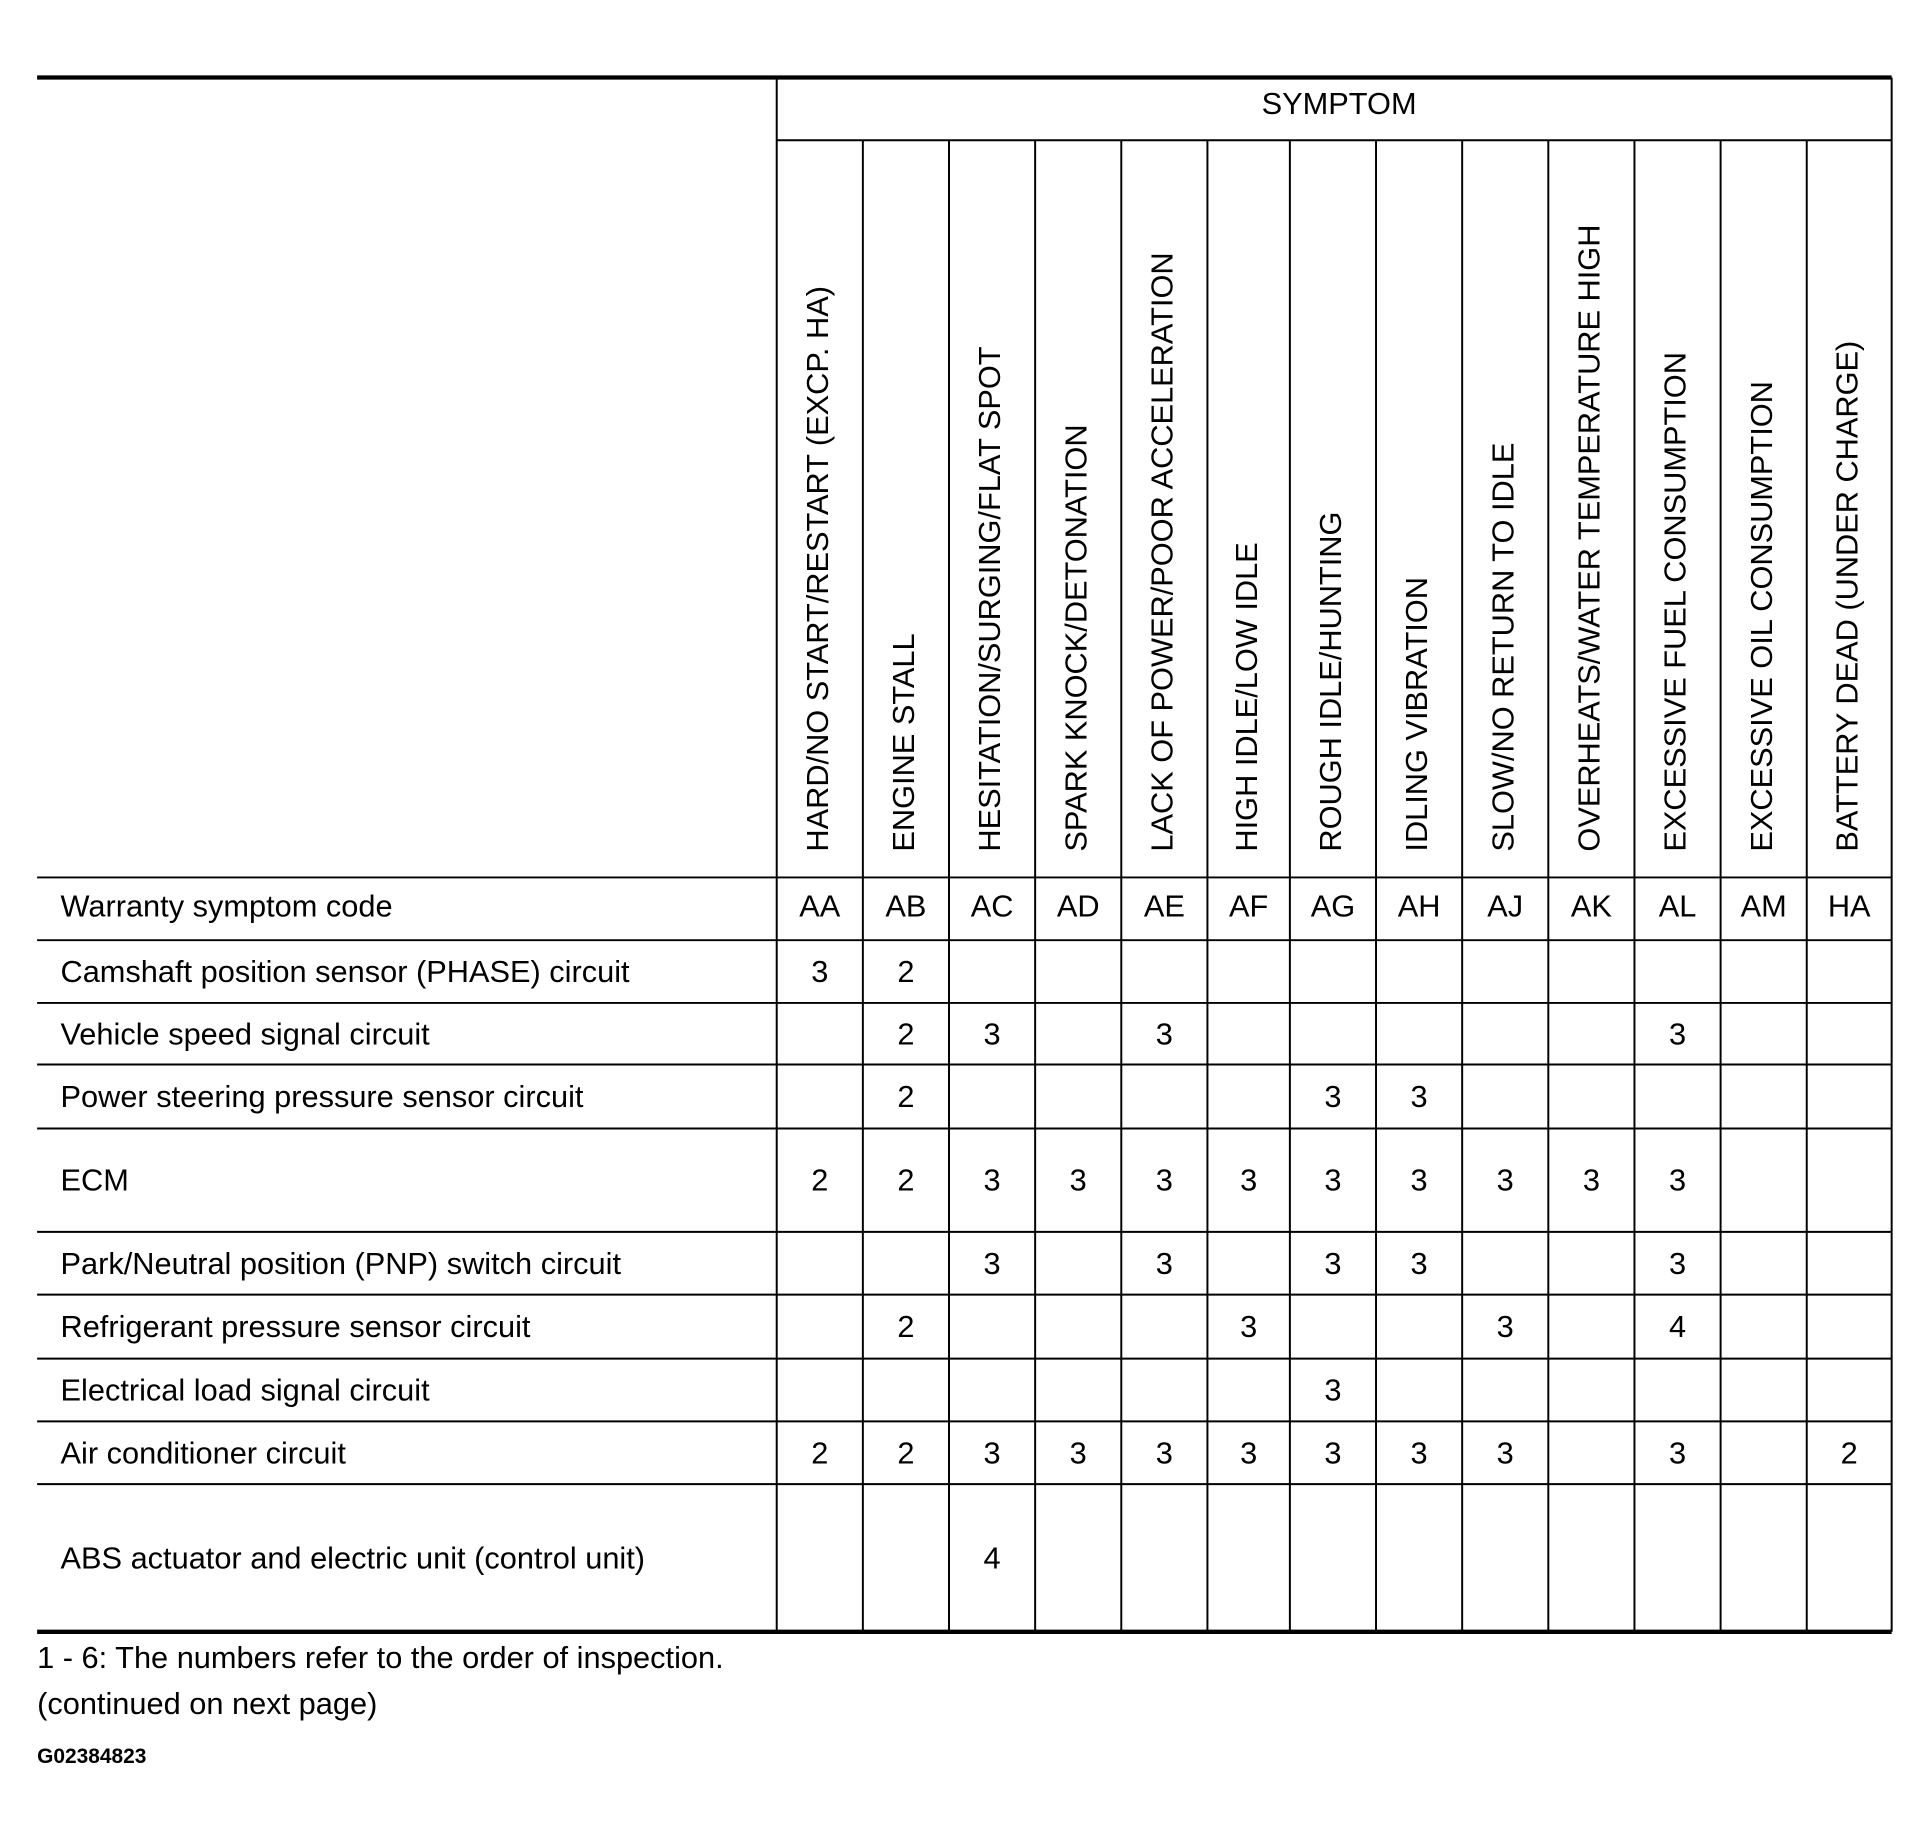 The height and width of the screenshot is (1841, 1930). I want to click on row-label: Warranty symptom code, so click(226, 905).